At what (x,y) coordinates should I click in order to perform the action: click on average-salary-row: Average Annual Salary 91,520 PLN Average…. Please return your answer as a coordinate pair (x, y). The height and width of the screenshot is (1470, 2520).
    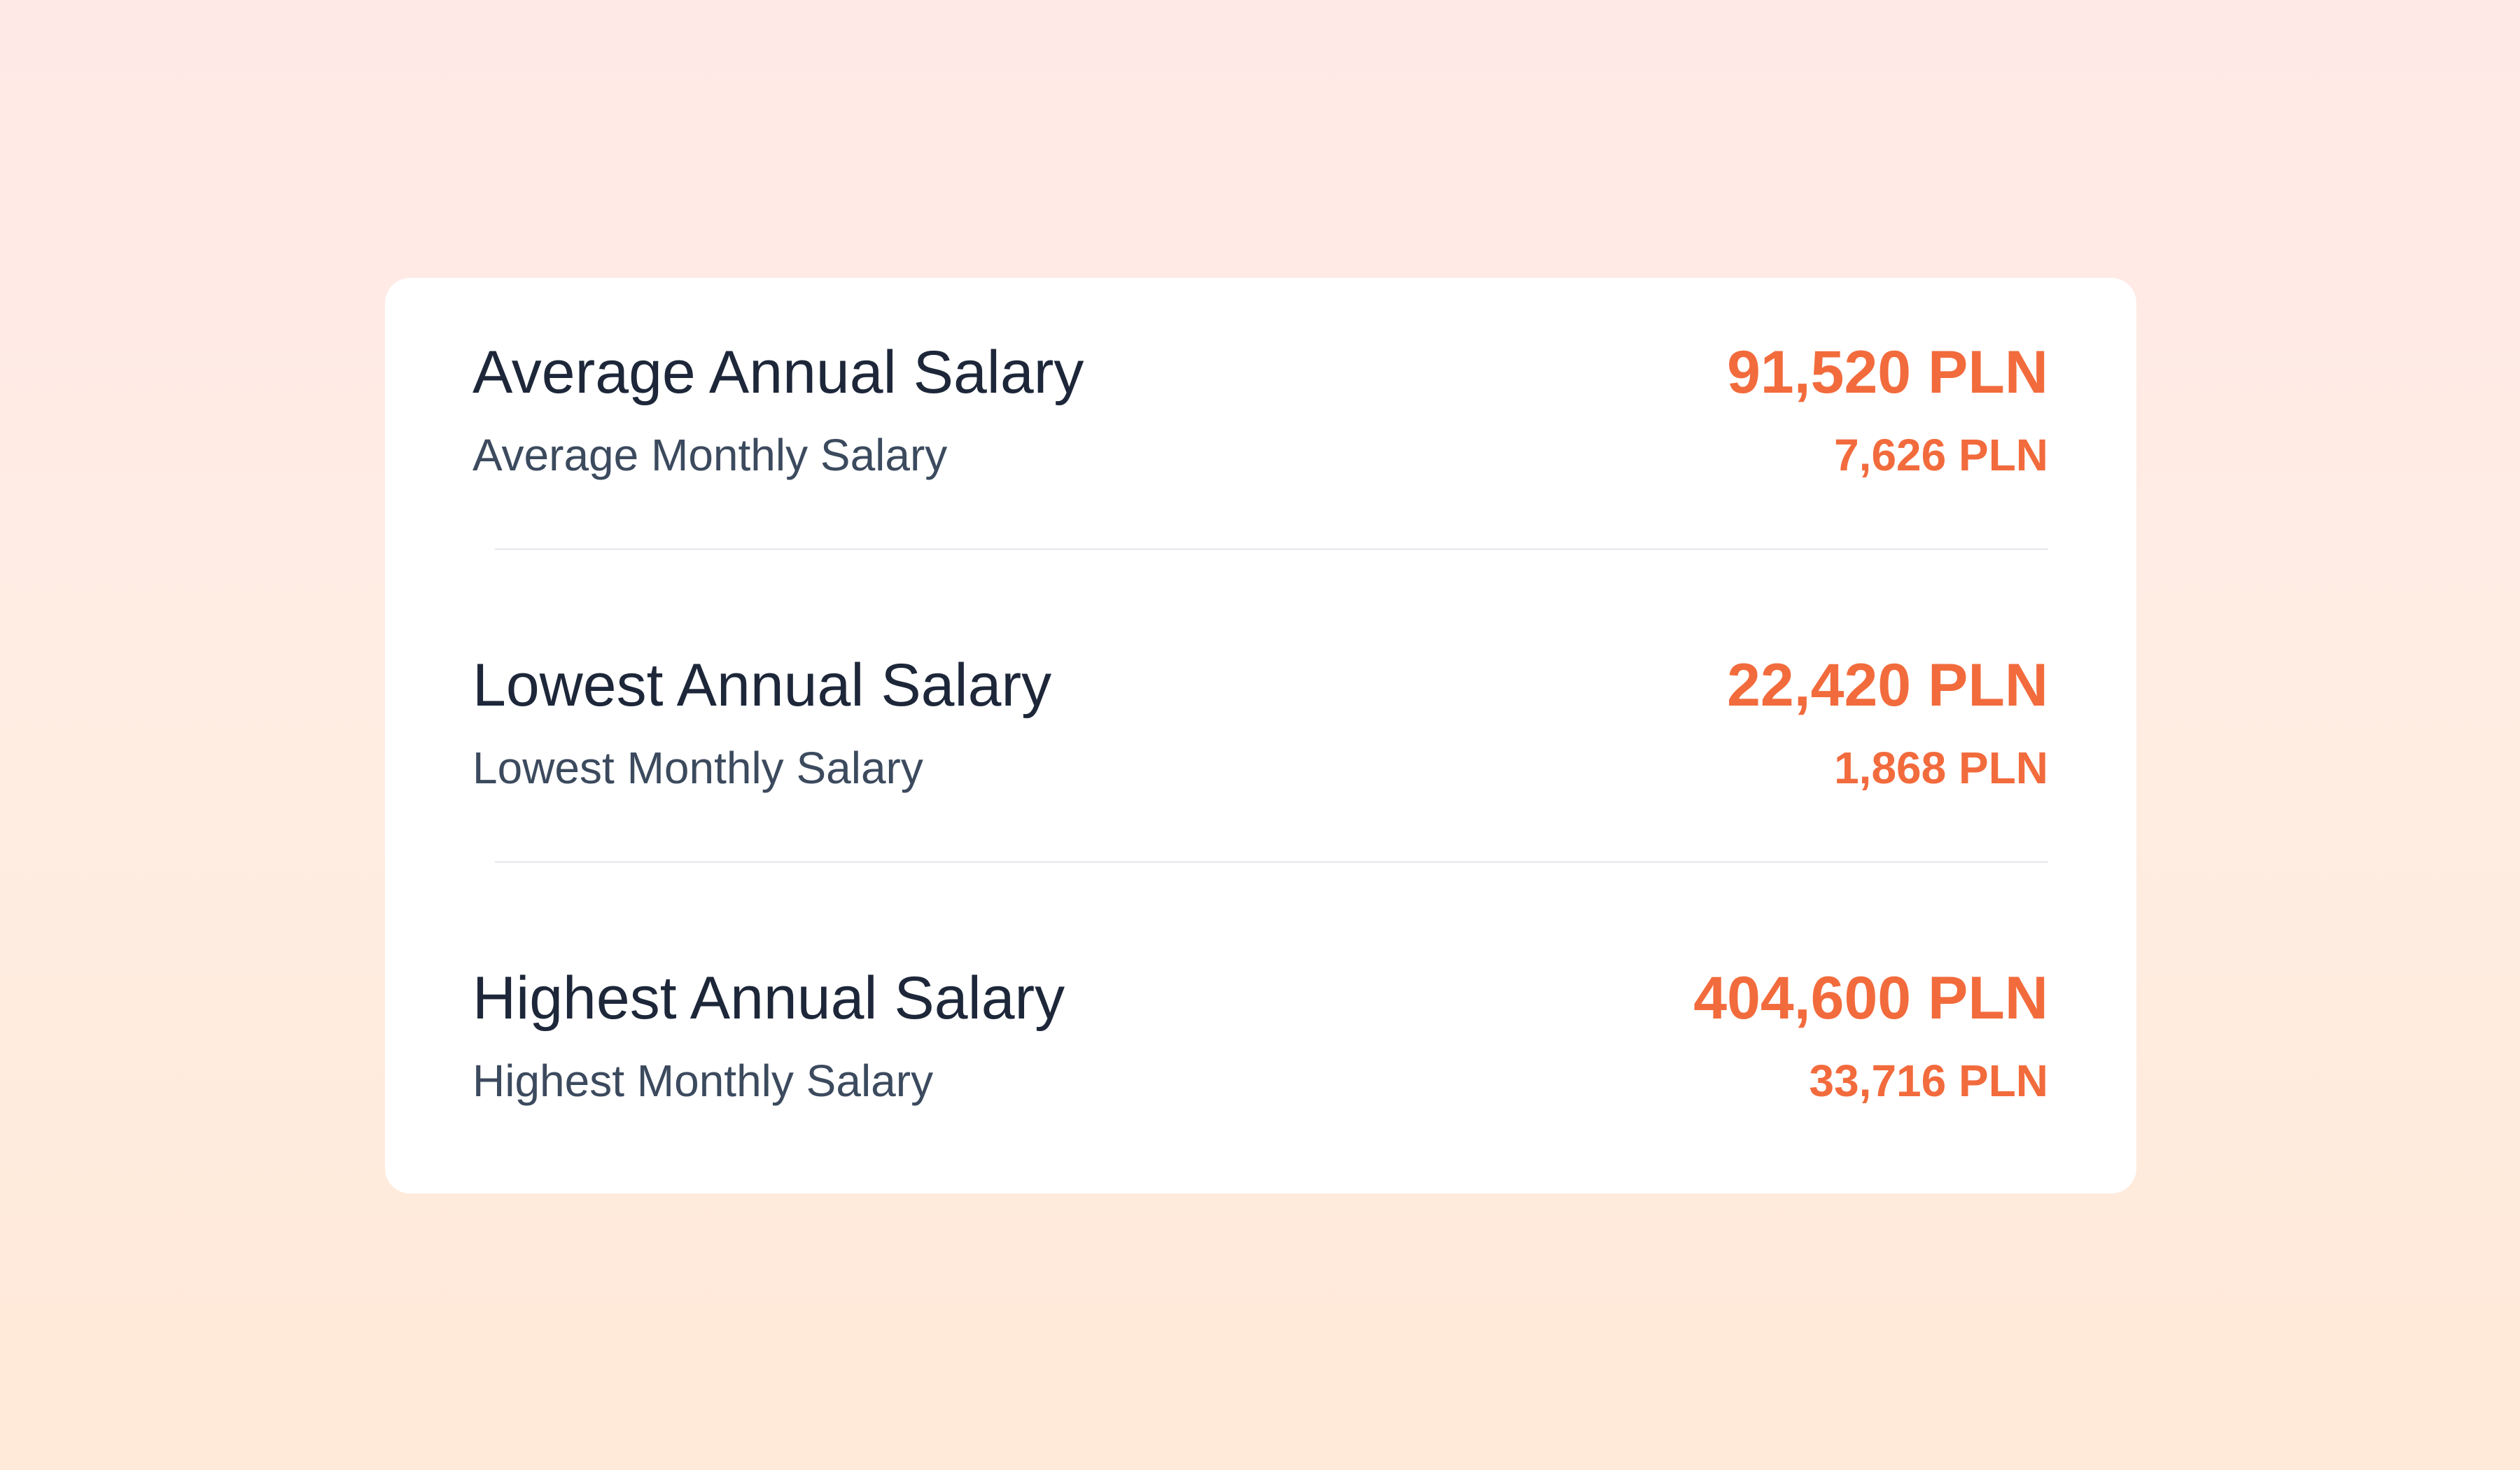
    Looking at the image, I should click on (1260, 411).